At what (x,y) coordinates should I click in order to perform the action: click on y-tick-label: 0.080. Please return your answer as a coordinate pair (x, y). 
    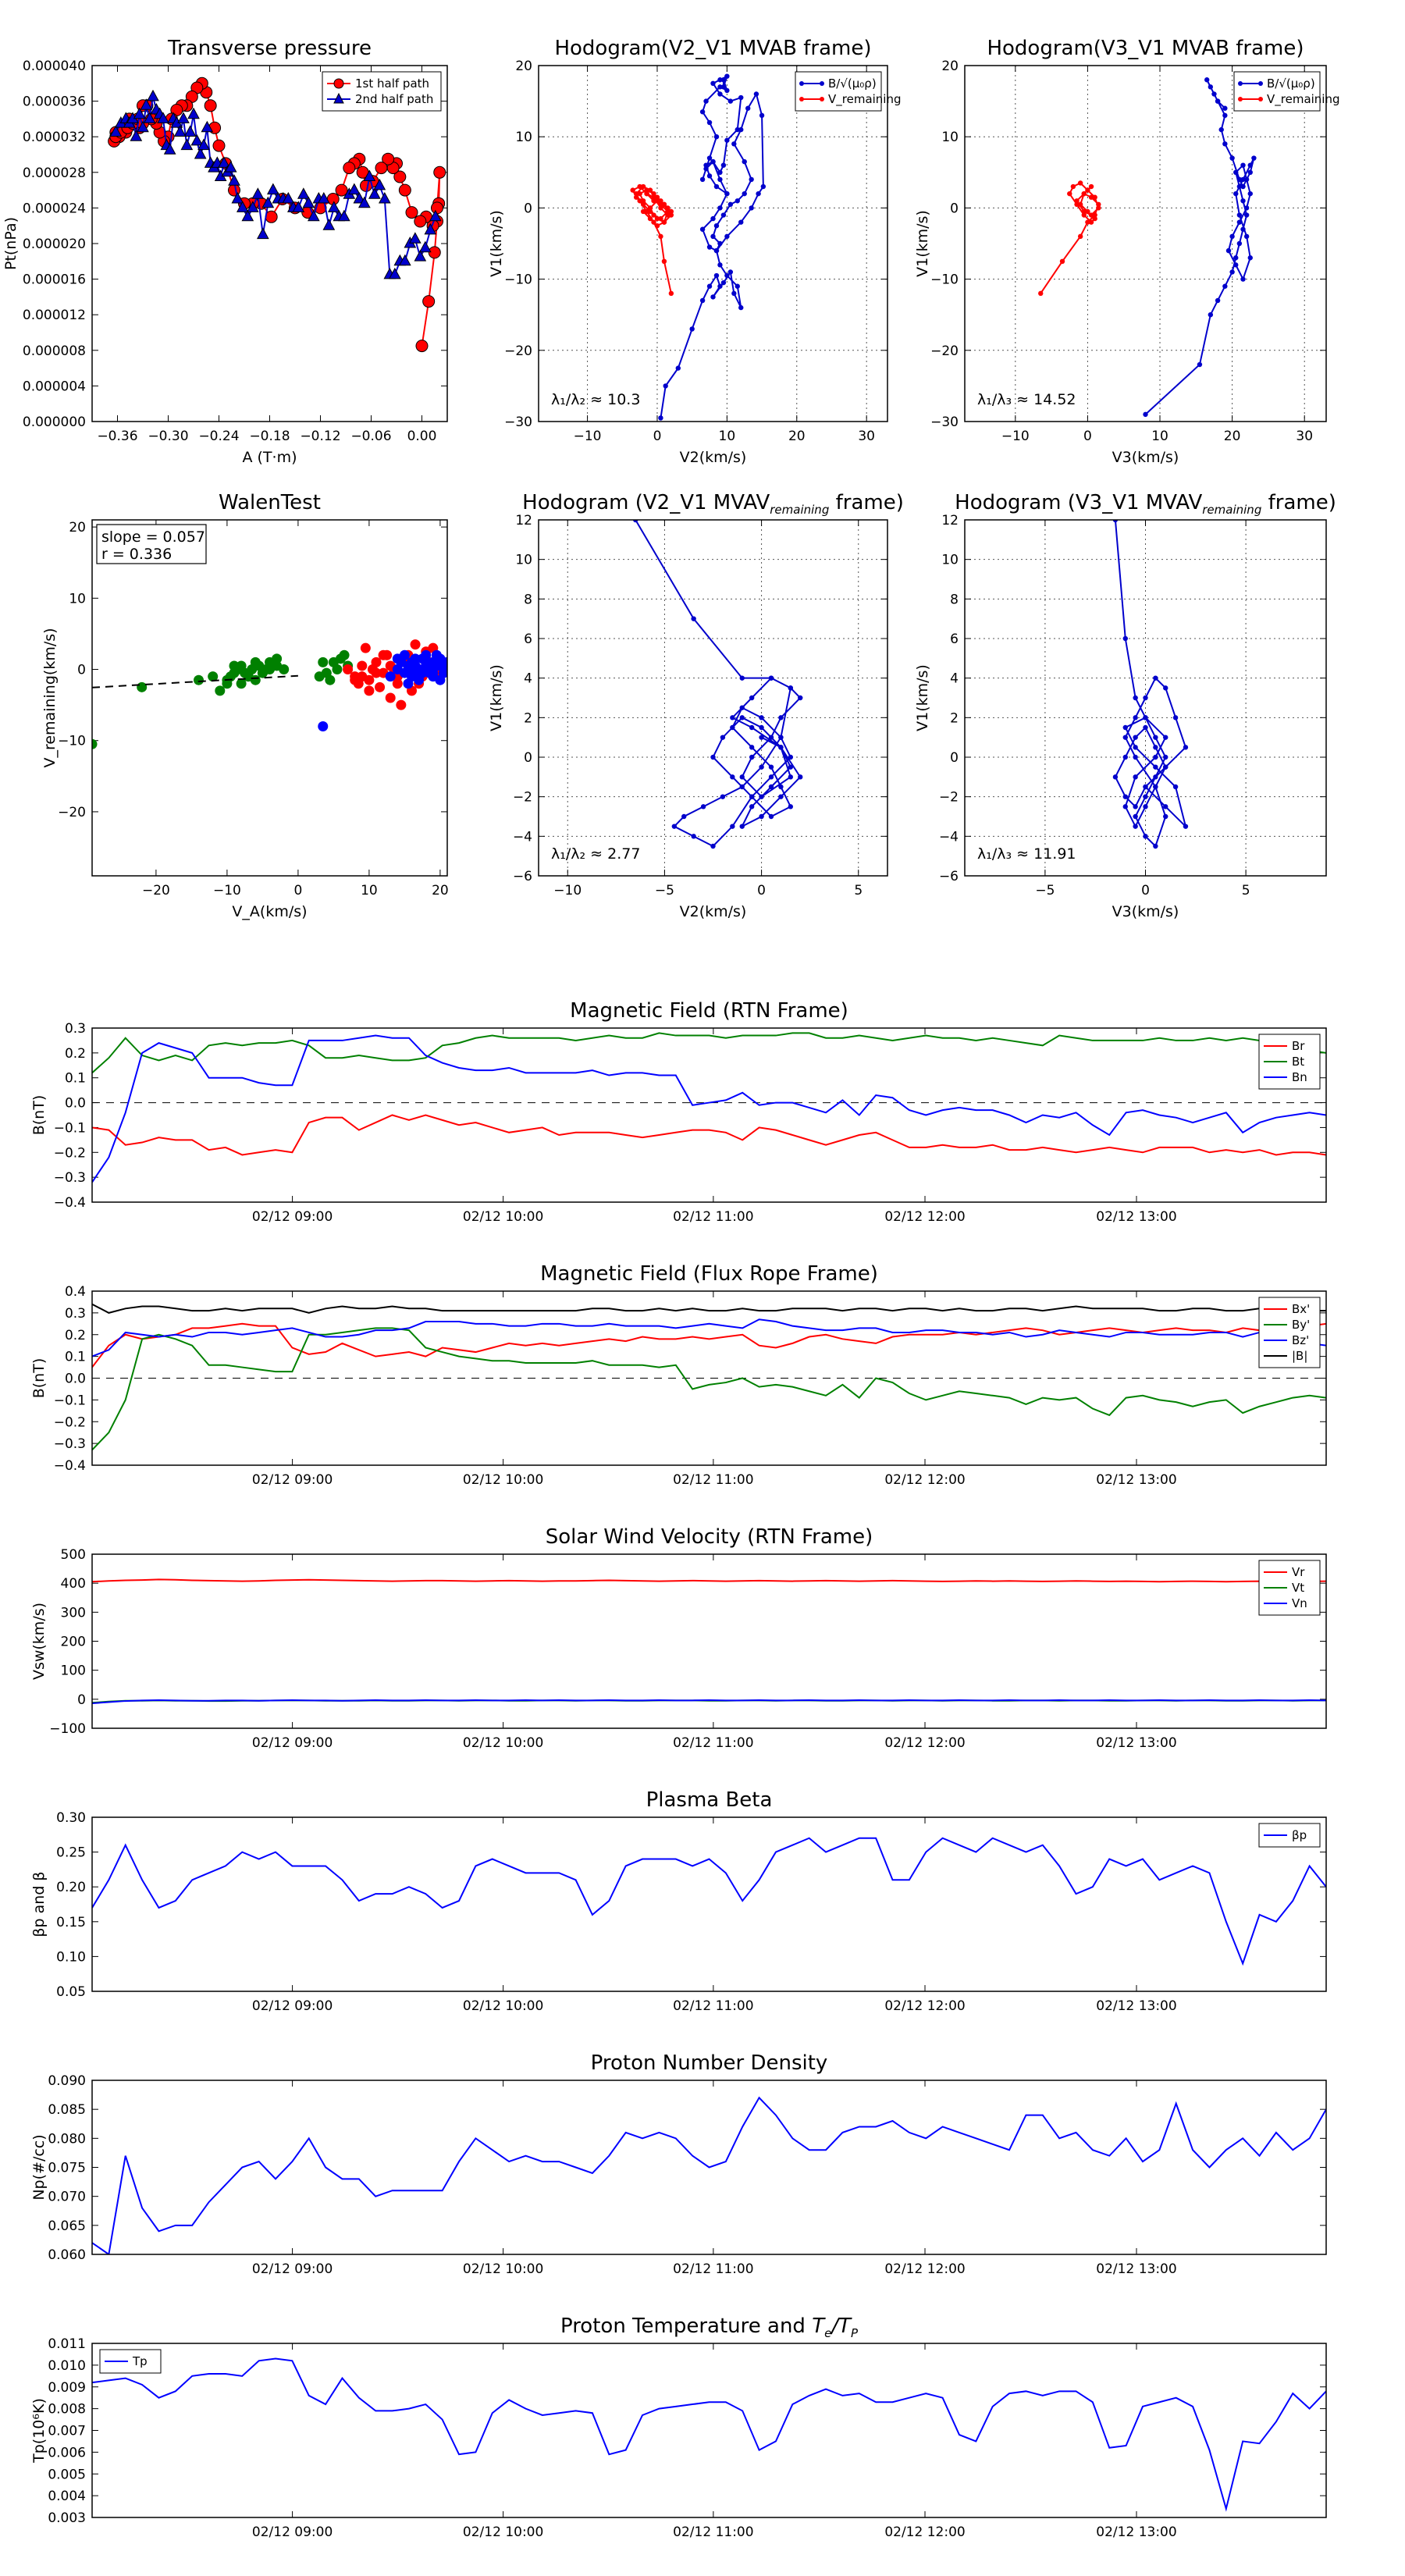
    Looking at the image, I should click on (67, 2139).